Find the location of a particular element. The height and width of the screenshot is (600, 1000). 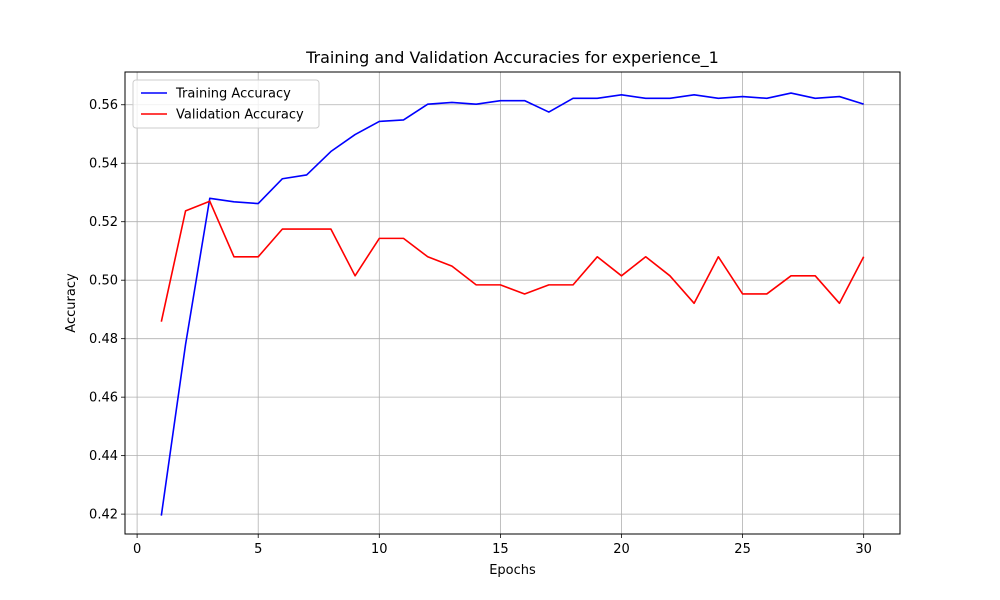

x-axis-ticks: 0 5 10 15 20 25 30 is located at coordinates (502, 545).